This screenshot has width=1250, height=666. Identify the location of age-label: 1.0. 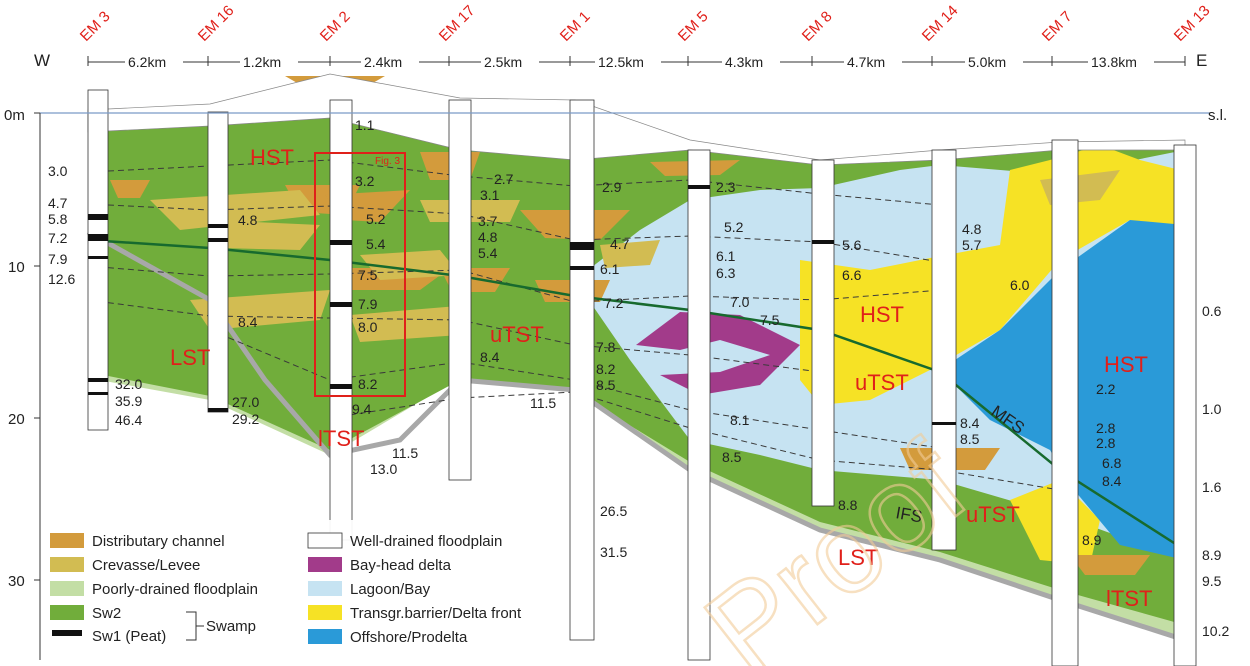
(1212, 409).